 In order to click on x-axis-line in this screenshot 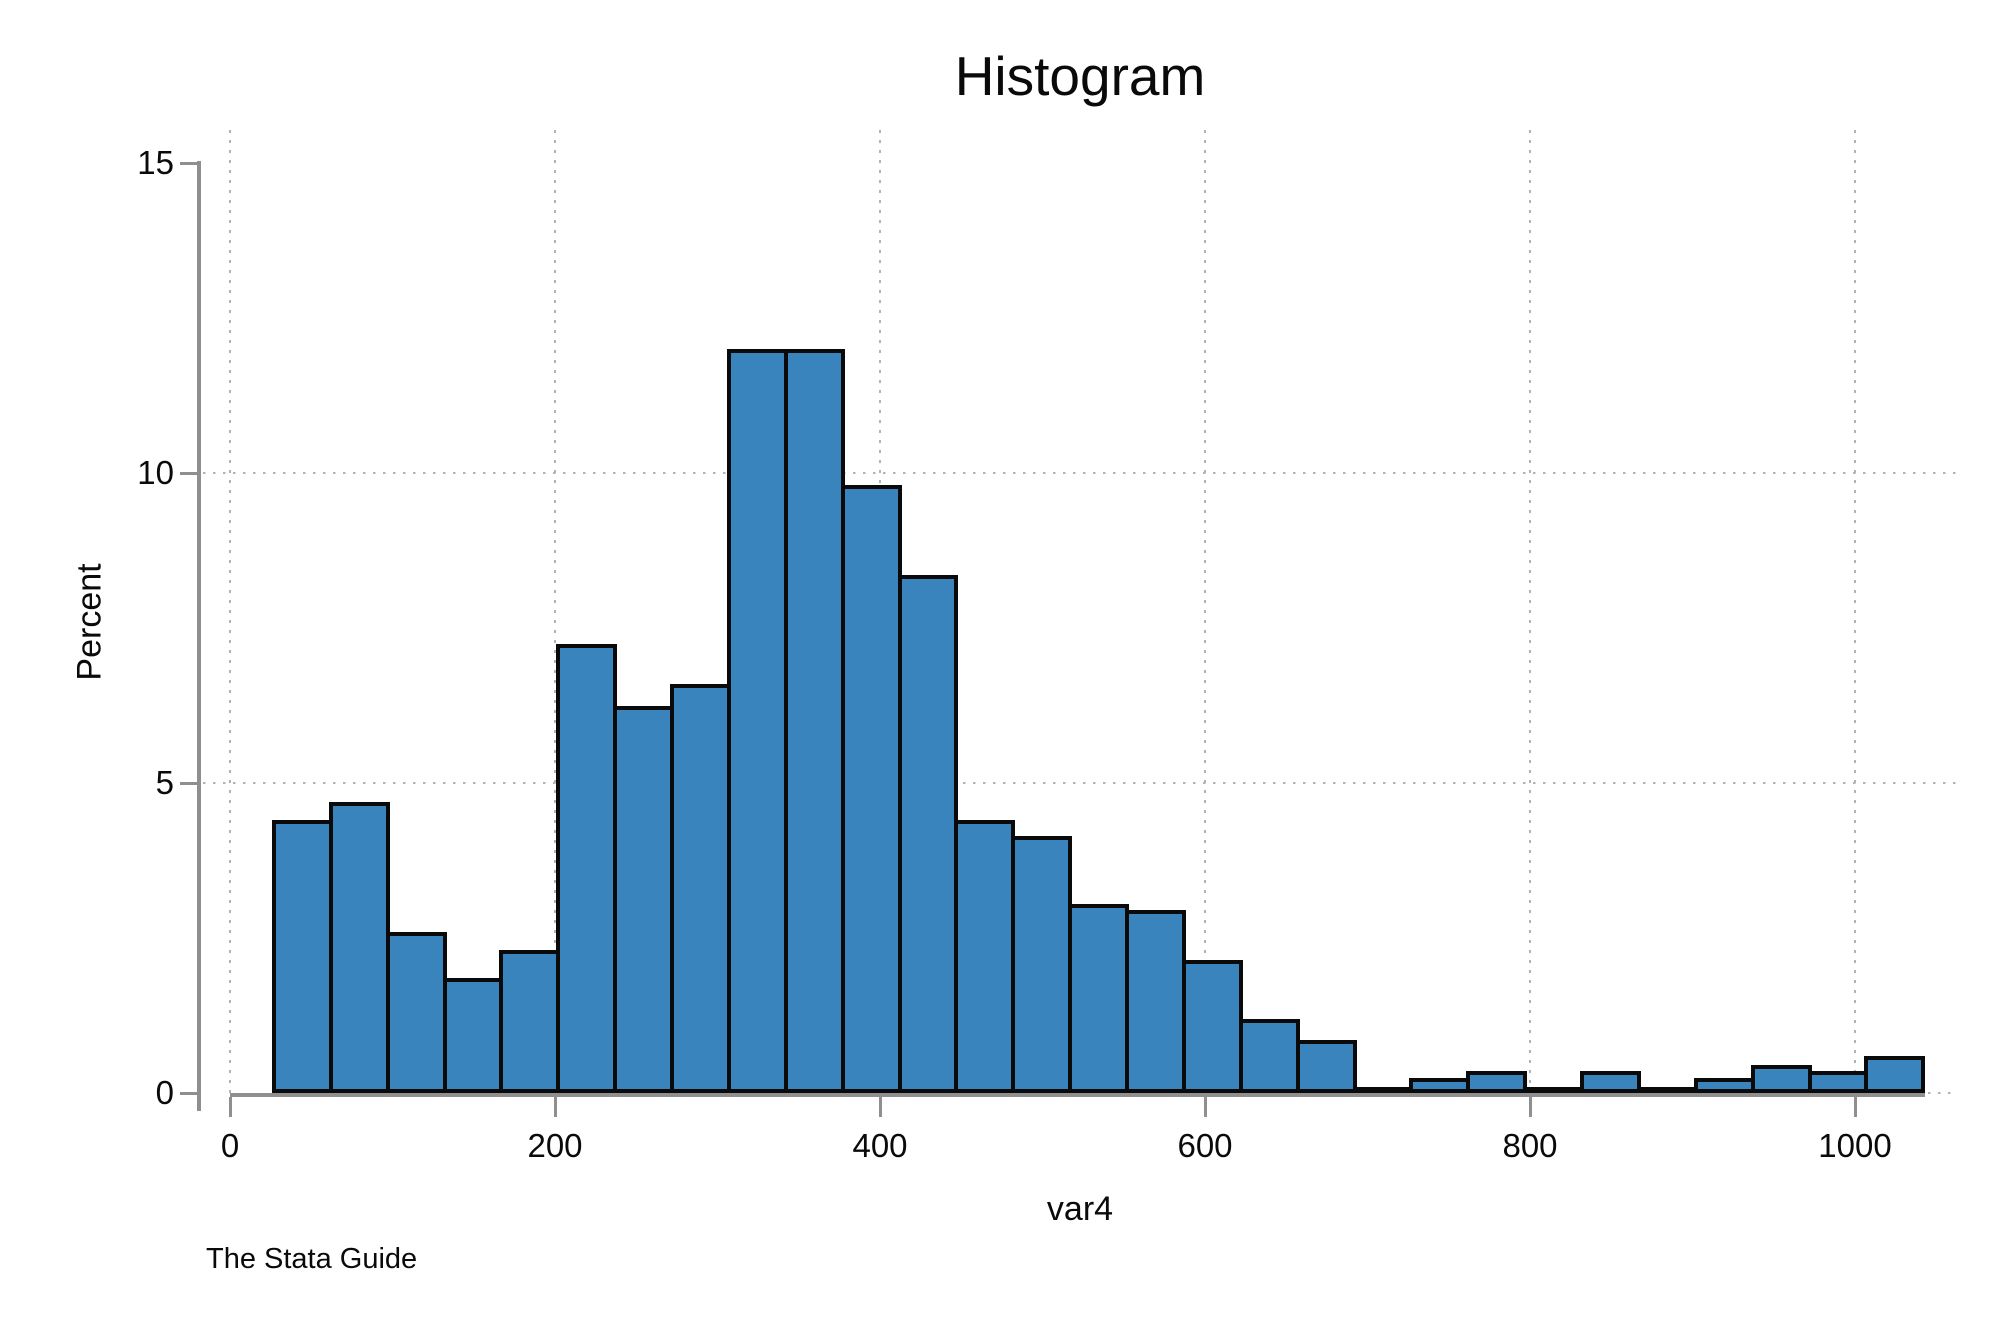, I will do `click(1077, 1095)`.